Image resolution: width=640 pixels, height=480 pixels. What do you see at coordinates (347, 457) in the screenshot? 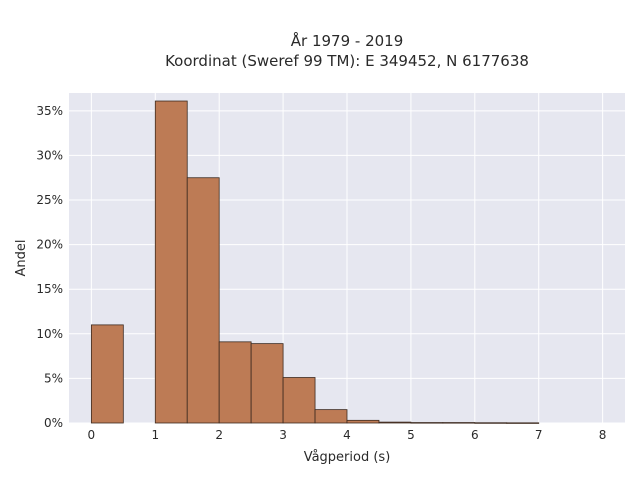
I see `x-axis-label: Vågperiod (s)` at bounding box center [347, 457].